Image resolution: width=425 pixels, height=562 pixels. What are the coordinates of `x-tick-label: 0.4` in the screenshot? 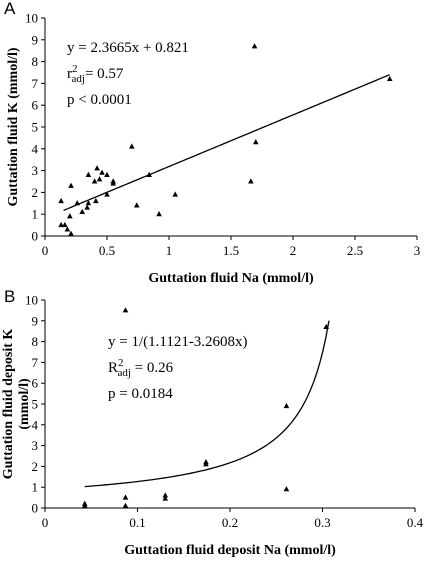 It's located at (415, 522).